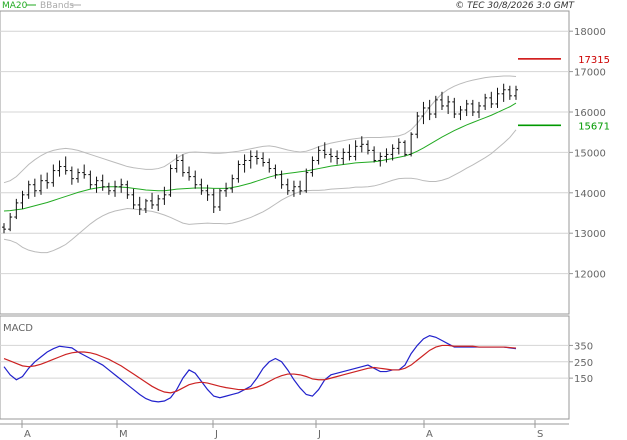  Describe the element at coordinates (590, 194) in the screenshot. I see `price-y-tick-label-2: 14000` at that location.